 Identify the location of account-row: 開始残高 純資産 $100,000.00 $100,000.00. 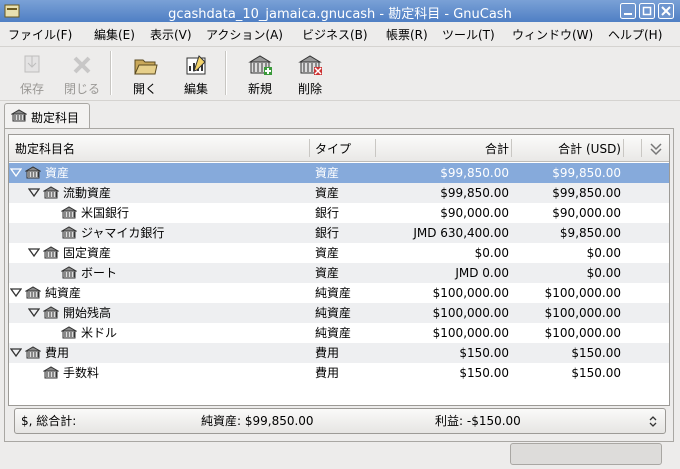
(339, 313).